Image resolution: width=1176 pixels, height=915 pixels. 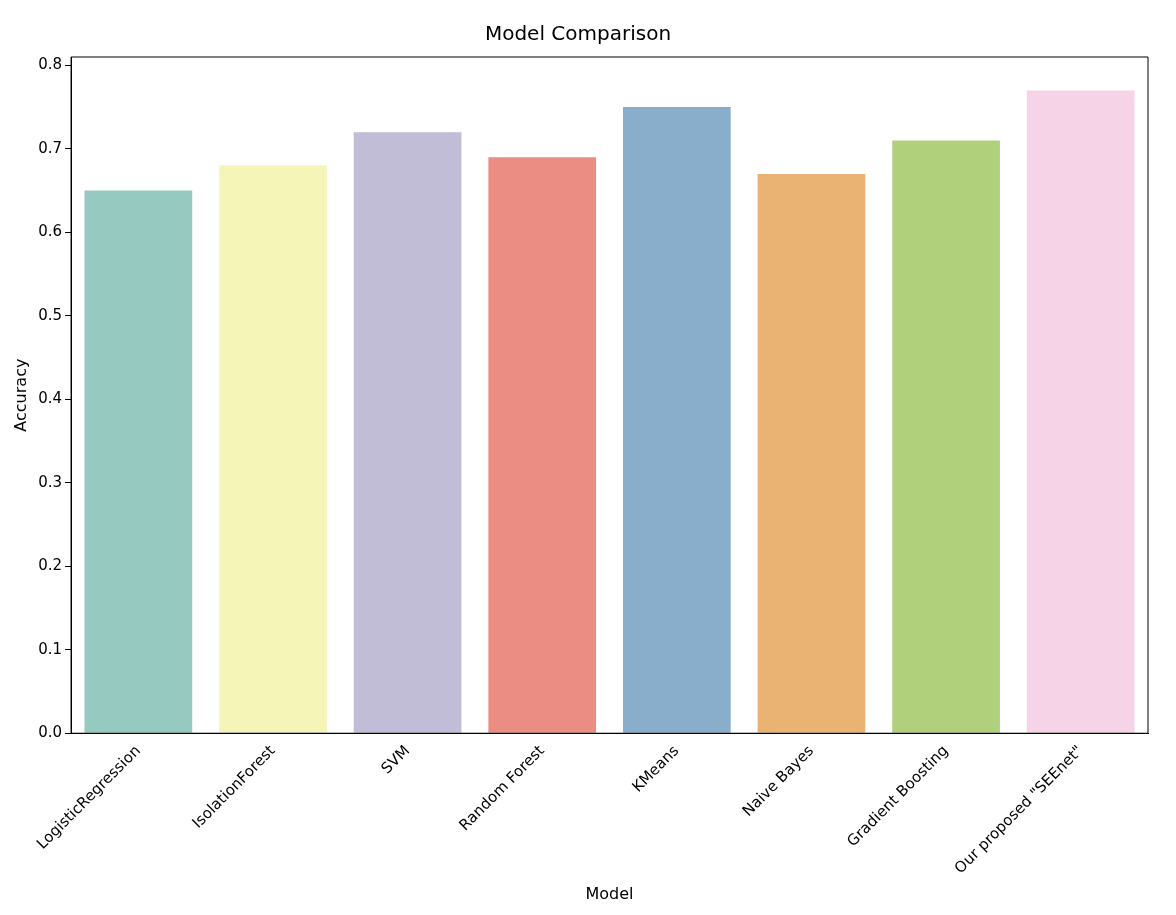 What do you see at coordinates (50, 565) in the screenshot?
I see `y-tick-label: 0.2` at bounding box center [50, 565].